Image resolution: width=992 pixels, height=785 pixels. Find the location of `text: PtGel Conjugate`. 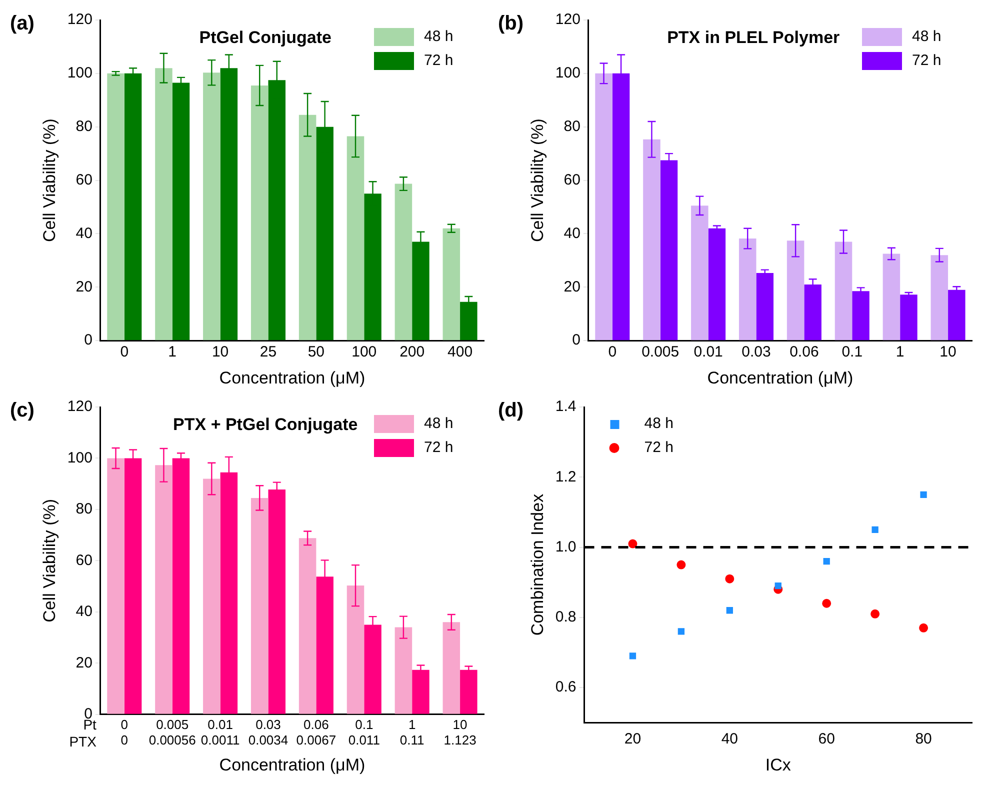

text: PtGel Conjugate is located at coordinates (265, 38).